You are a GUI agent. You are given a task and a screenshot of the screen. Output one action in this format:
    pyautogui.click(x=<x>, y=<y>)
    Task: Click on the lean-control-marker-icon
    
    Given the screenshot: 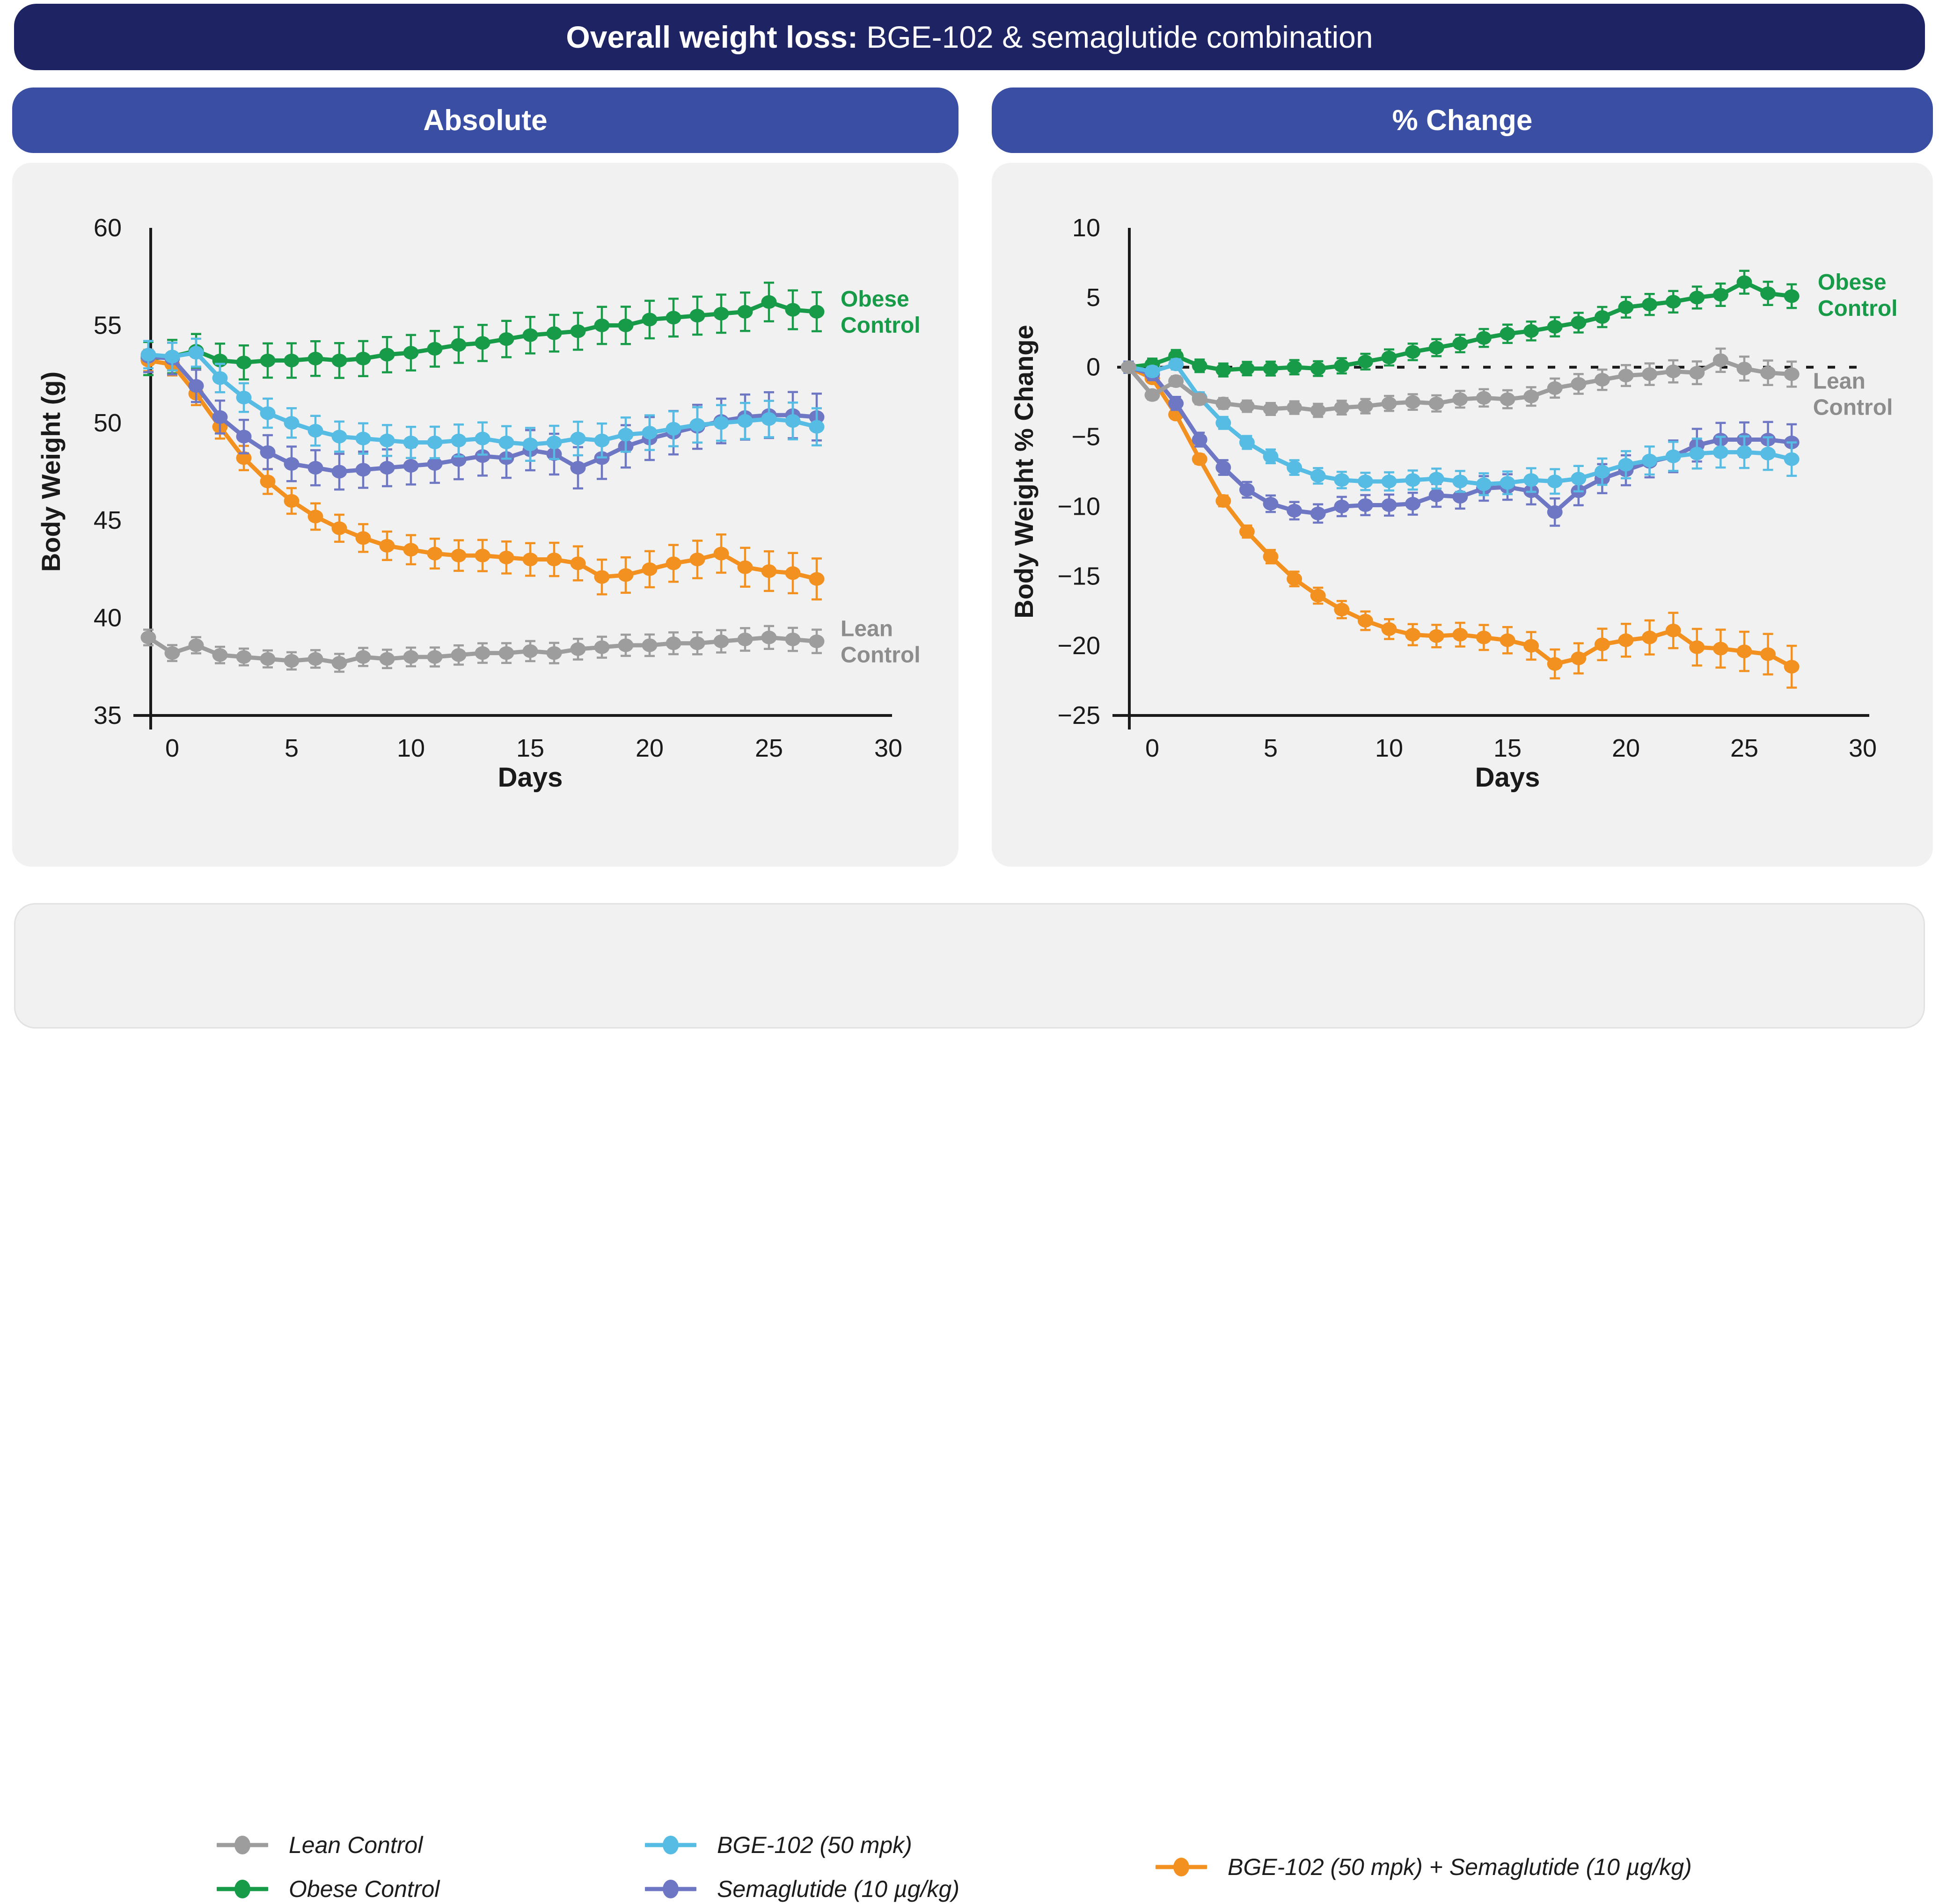 What is the action you would take?
    pyautogui.click(x=242, y=1845)
    